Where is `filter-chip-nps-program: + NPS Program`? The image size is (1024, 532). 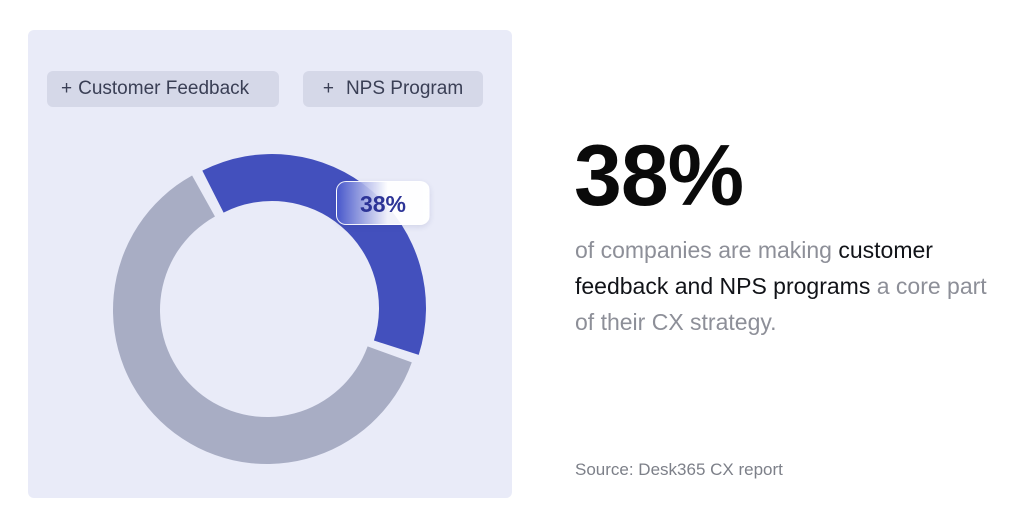
filter-chip-nps-program: + NPS Program is located at coordinates (393, 89).